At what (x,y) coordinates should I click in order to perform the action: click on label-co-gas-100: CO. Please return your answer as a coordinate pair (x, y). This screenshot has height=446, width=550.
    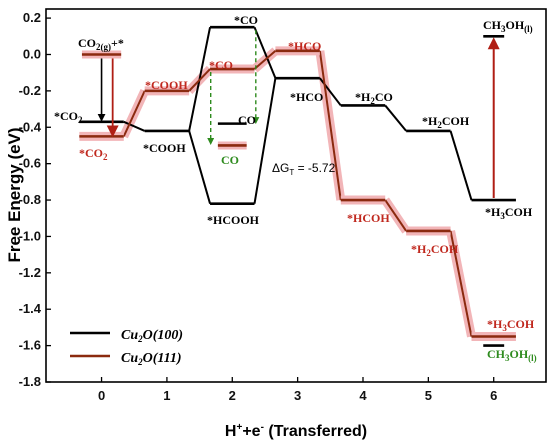
    Looking at the image, I should click on (247, 120).